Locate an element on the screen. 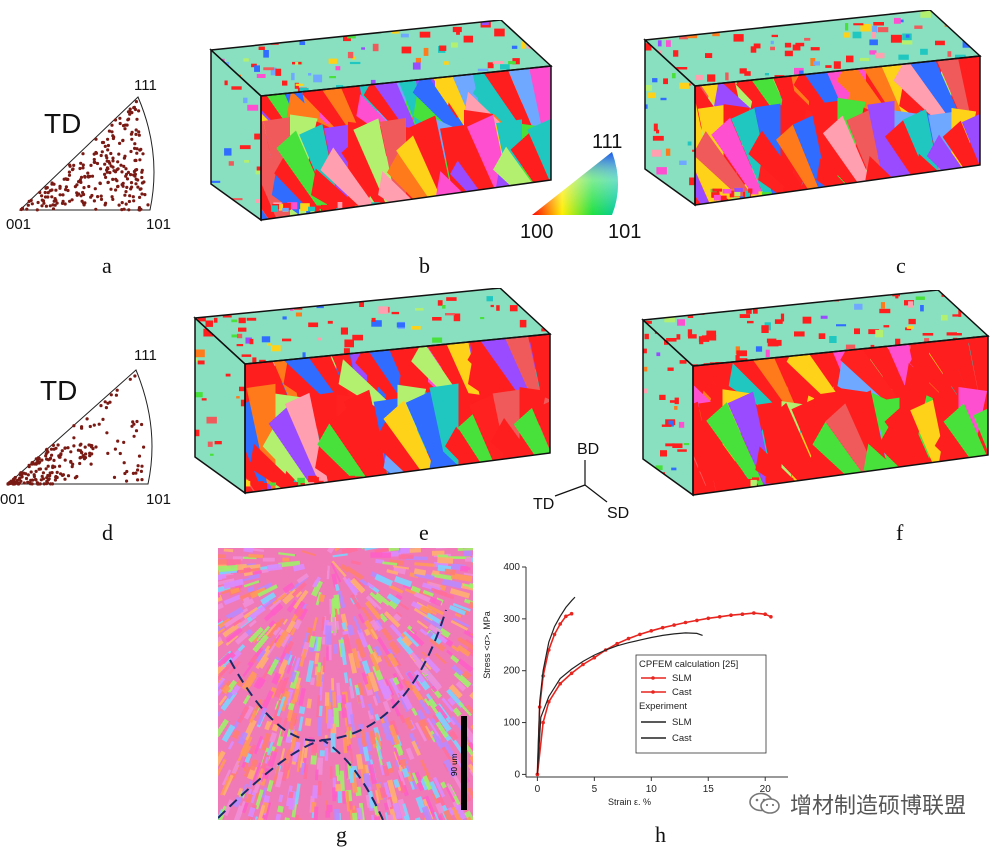  axes-triad-sd-line is located at coordinates (596, 493).